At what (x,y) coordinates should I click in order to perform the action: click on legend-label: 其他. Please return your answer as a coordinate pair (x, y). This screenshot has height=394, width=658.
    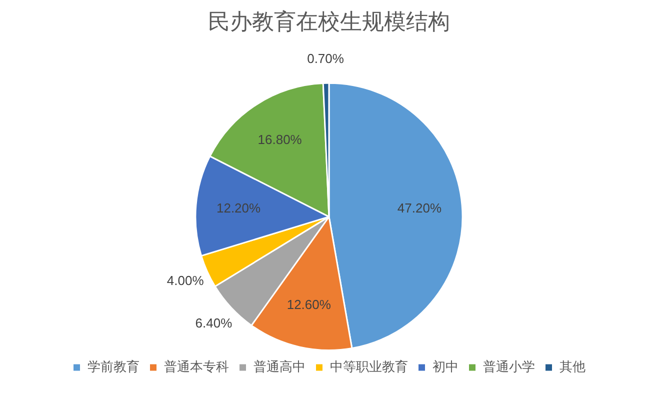
    Looking at the image, I should click on (572, 367).